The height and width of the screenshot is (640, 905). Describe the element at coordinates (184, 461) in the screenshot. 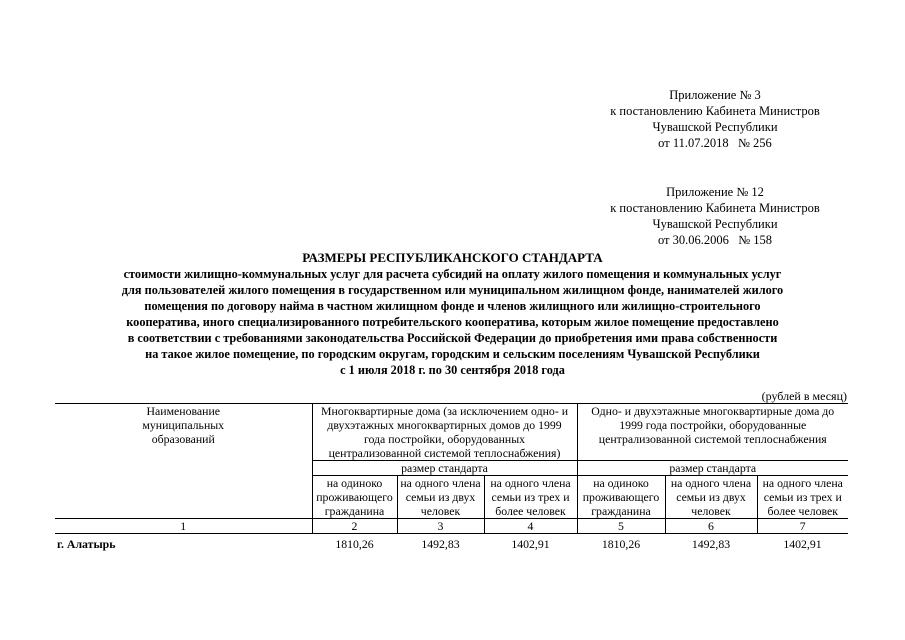

I see `header-municipality: Наименование муниципальных образований` at that location.